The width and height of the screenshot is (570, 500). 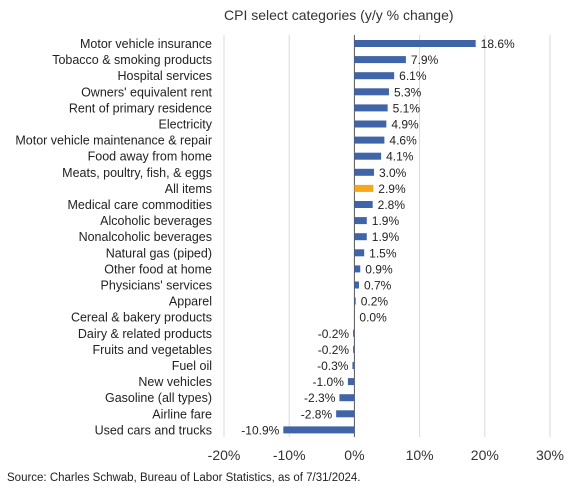 I want to click on category-label: Owners' equivalent rent, so click(x=146, y=92).